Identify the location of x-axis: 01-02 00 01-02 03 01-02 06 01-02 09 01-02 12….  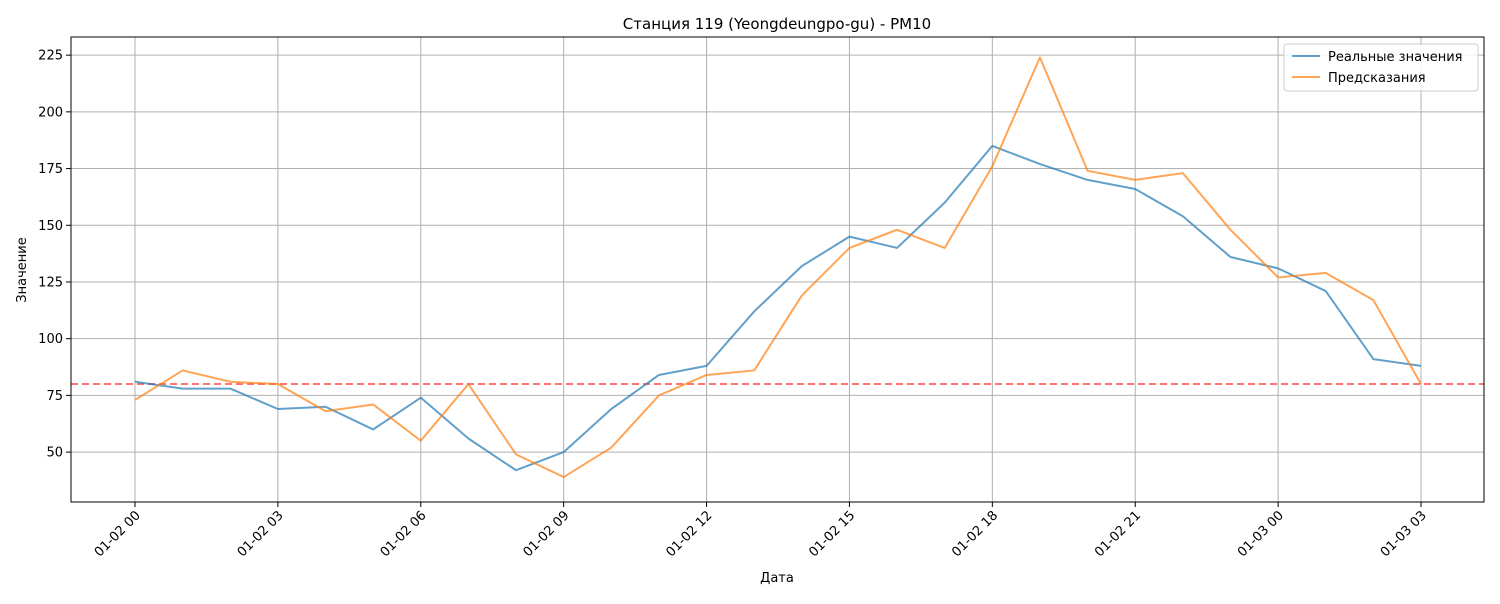
(761, 531).